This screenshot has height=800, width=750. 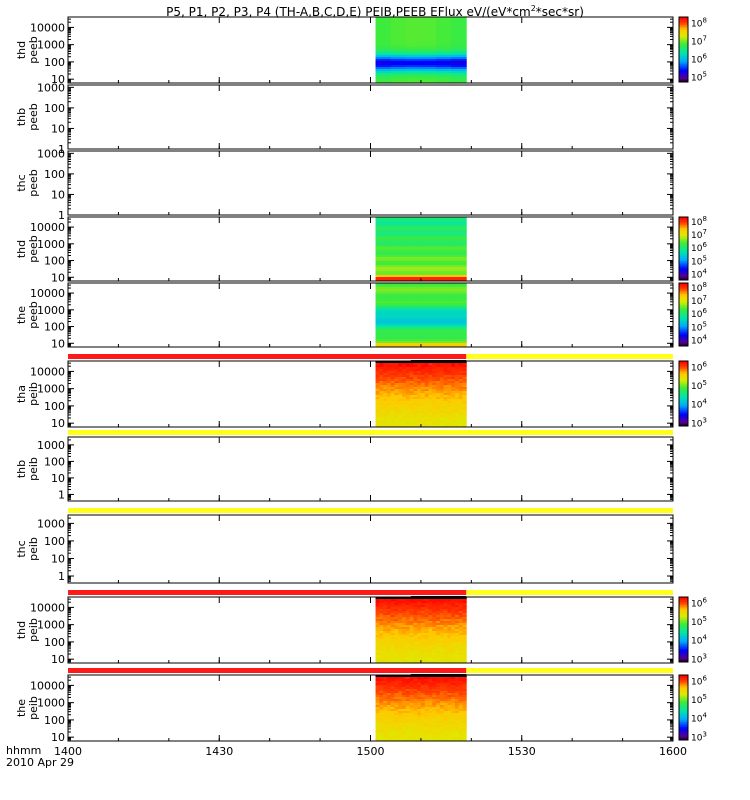 What do you see at coordinates (370, 469) in the screenshot?
I see `panel-frame` at bounding box center [370, 469].